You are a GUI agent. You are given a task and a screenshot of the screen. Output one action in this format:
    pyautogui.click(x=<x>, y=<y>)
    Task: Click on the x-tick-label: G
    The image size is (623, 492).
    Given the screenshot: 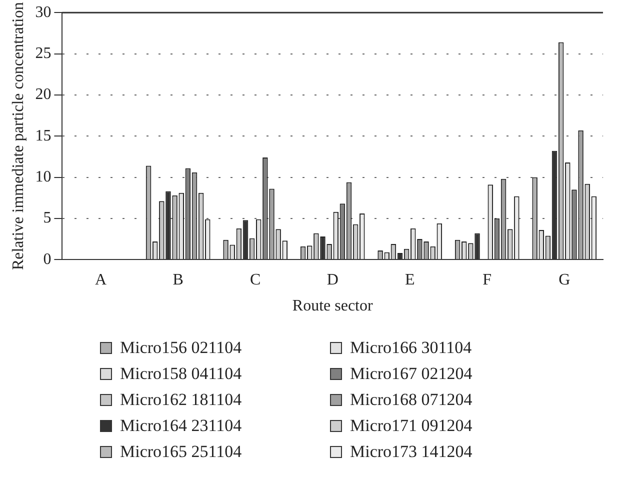 What is the action you would take?
    pyautogui.click(x=564, y=279)
    